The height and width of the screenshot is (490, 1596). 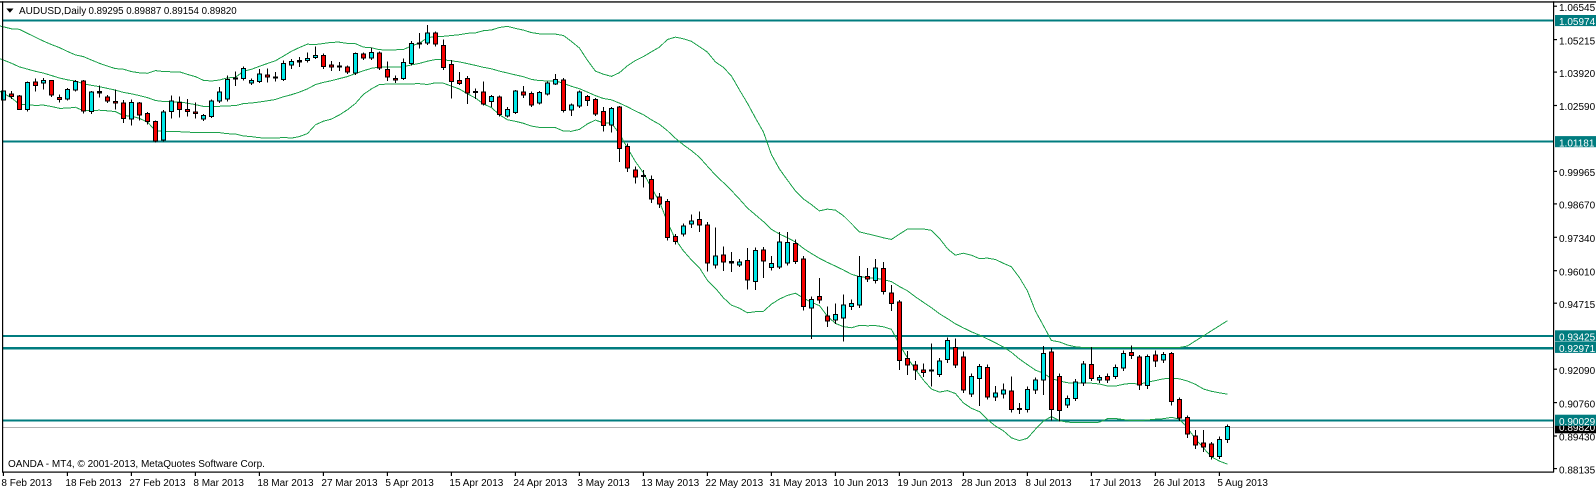 What do you see at coordinates (798, 483) in the screenshot?
I see `svg-text: 31 May 2013` at bounding box center [798, 483].